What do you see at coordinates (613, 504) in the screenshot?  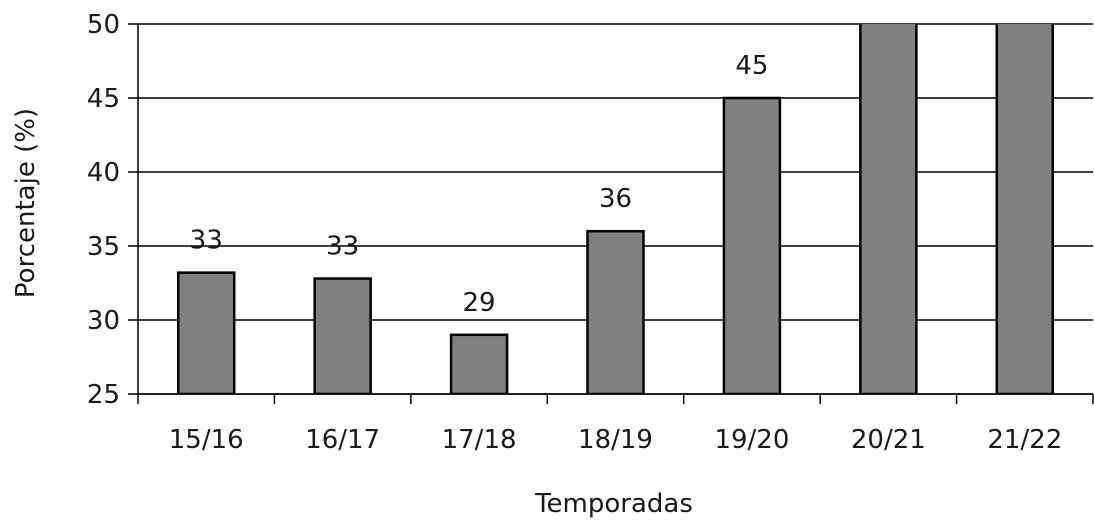 I see `x-axis-title: Temporadas` at bounding box center [613, 504].